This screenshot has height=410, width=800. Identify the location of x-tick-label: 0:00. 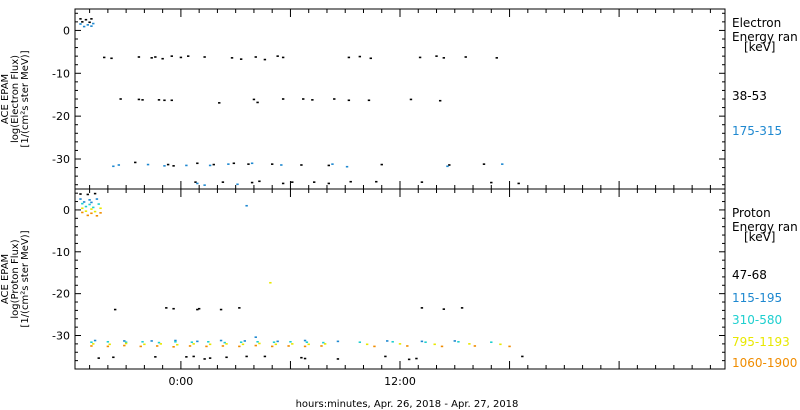
(181, 381).